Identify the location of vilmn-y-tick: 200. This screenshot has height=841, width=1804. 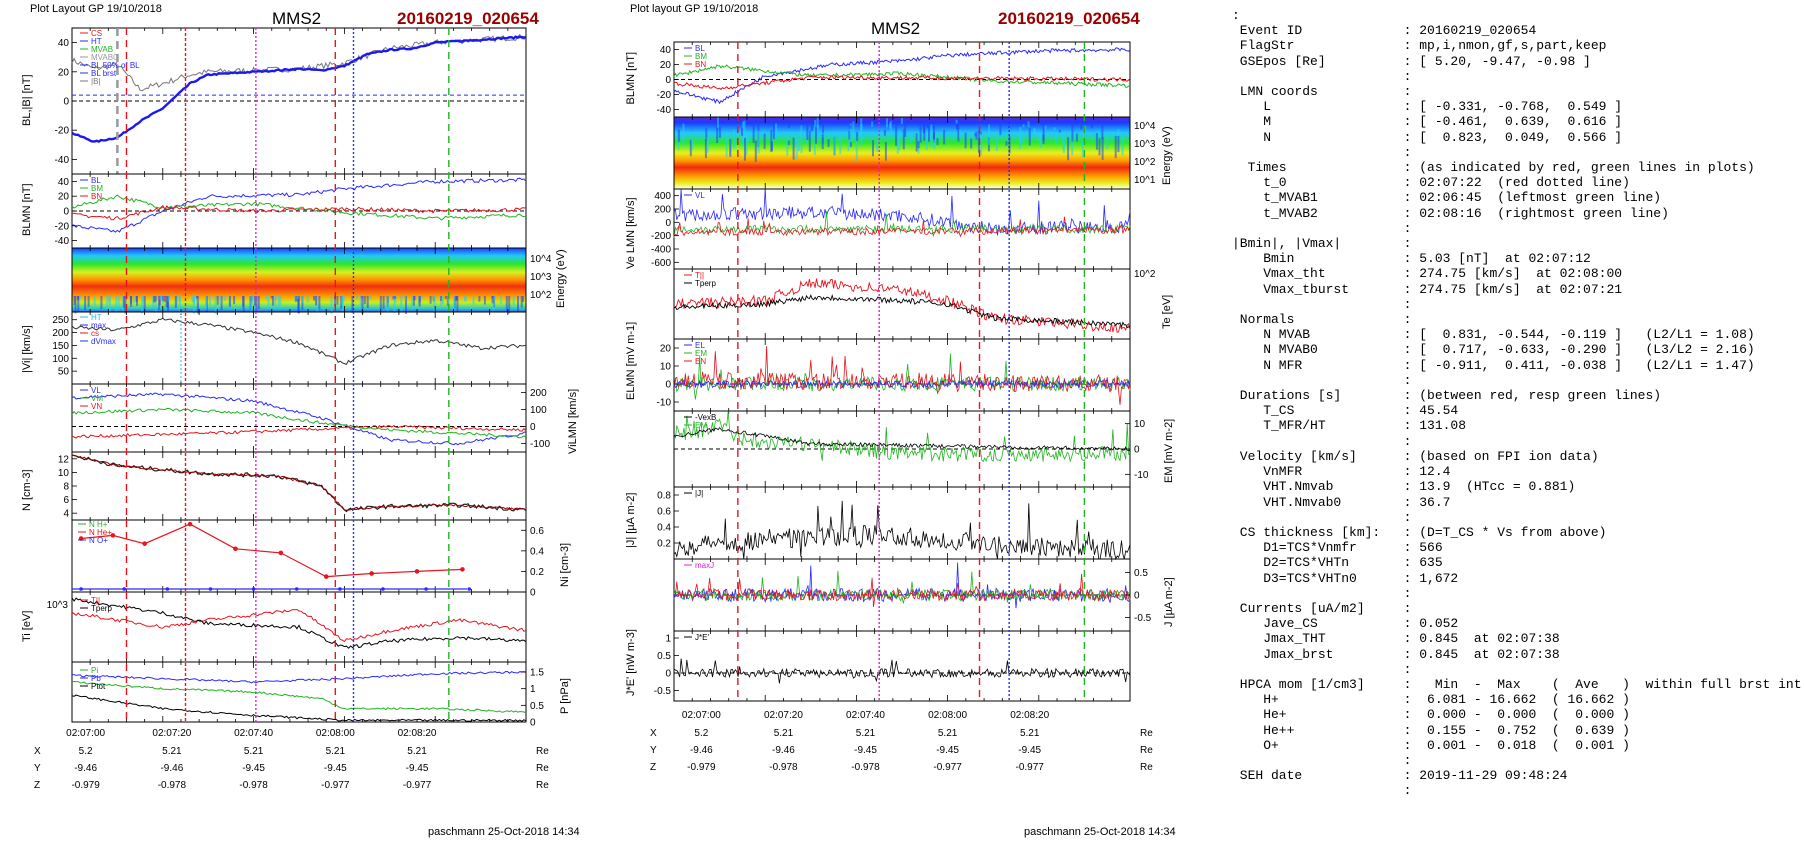
(538, 393).